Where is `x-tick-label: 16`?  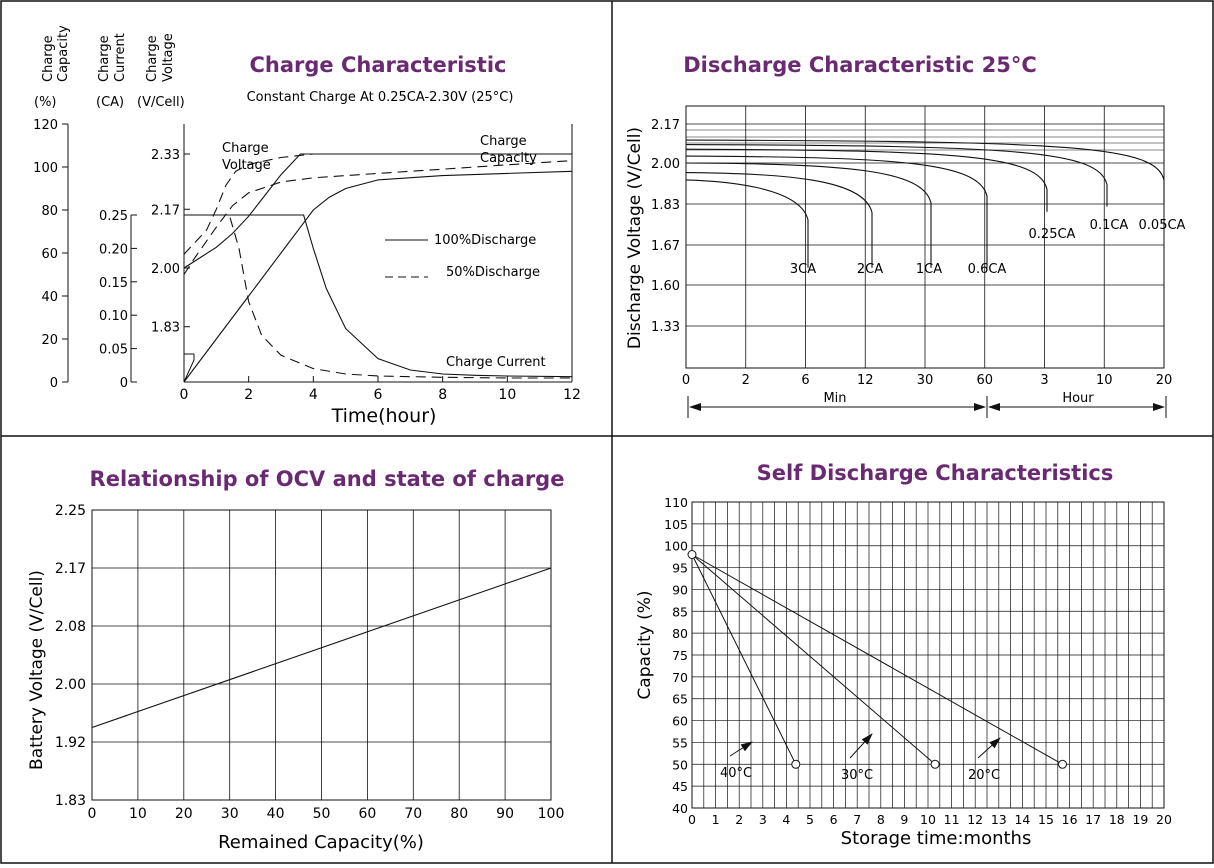 x-tick-label: 16 is located at coordinates (1070, 819).